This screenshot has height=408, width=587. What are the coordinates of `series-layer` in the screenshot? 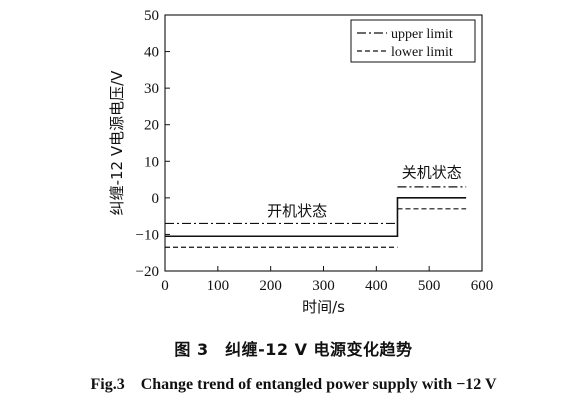 It's located at (316, 217).